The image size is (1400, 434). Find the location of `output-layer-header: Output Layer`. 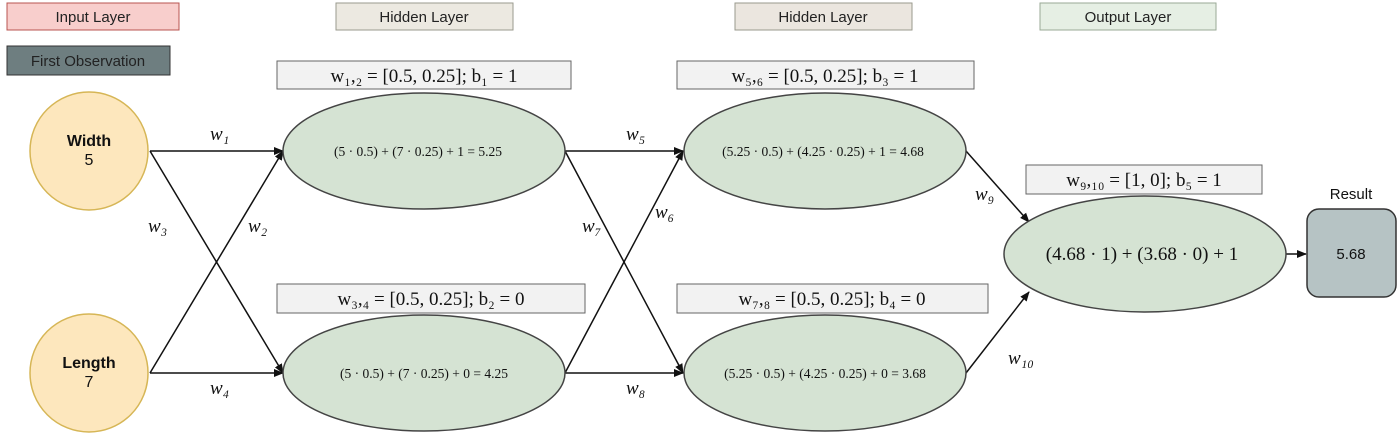

output-layer-header: Output Layer is located at coordinates (1128, 16).